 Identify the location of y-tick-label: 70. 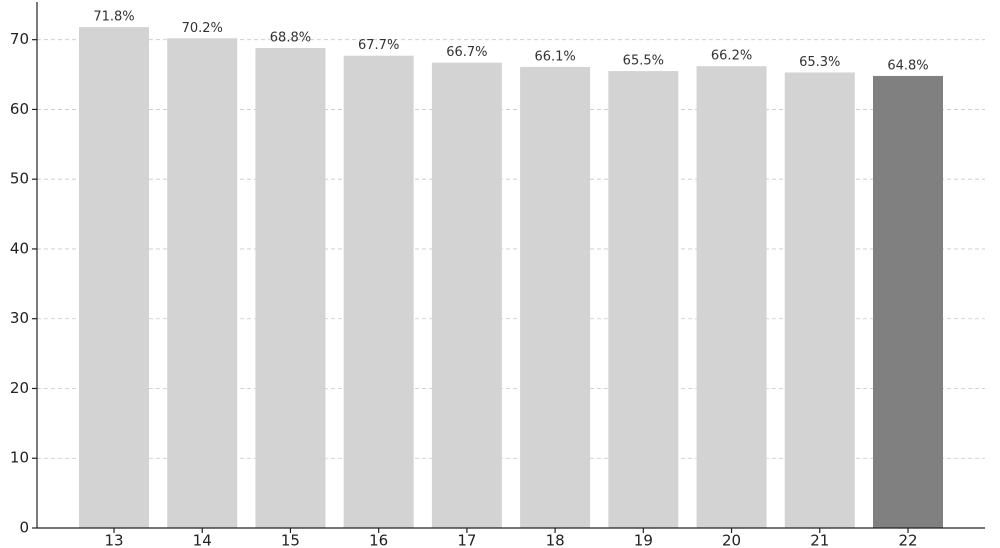
(19, 39).